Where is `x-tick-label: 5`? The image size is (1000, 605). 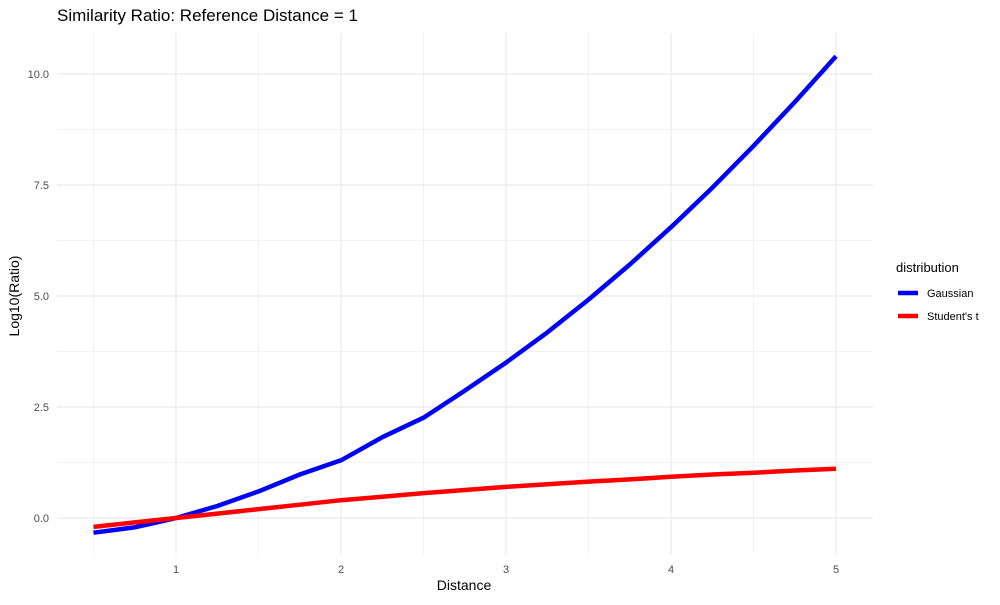
x-tick-label: 5 is located at coordinates (836, 570).